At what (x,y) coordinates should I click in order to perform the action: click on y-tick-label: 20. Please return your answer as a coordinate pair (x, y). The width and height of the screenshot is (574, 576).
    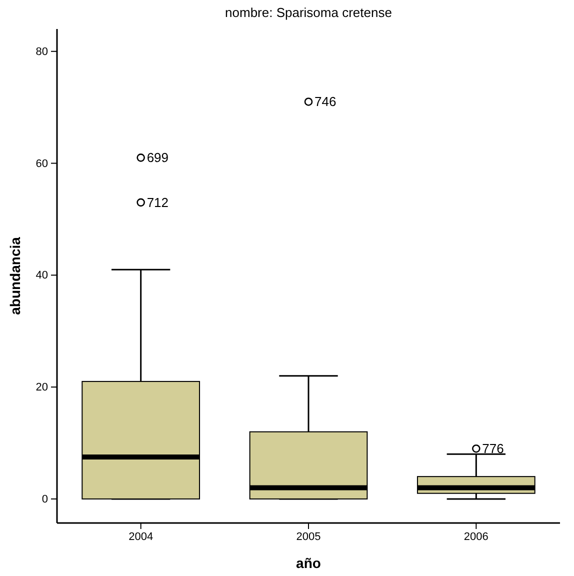
    Looking at the image, I should click on (42, 388).